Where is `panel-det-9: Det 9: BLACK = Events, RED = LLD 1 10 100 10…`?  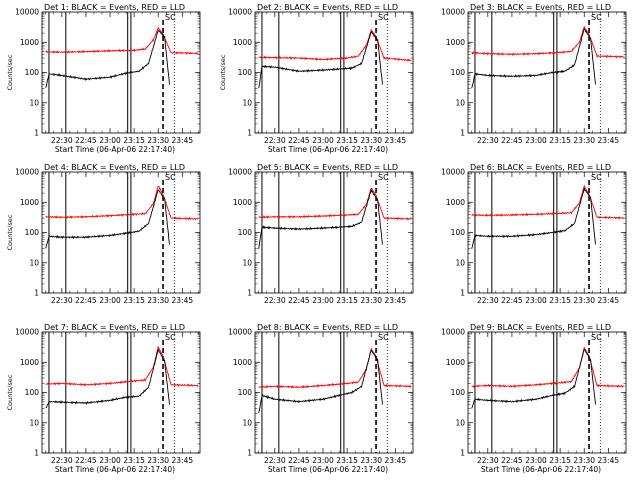 panel-det-9: Det 9: BLACK = Events, RED = LLD 1 10 100 10… is located at coordinates (534, 398).